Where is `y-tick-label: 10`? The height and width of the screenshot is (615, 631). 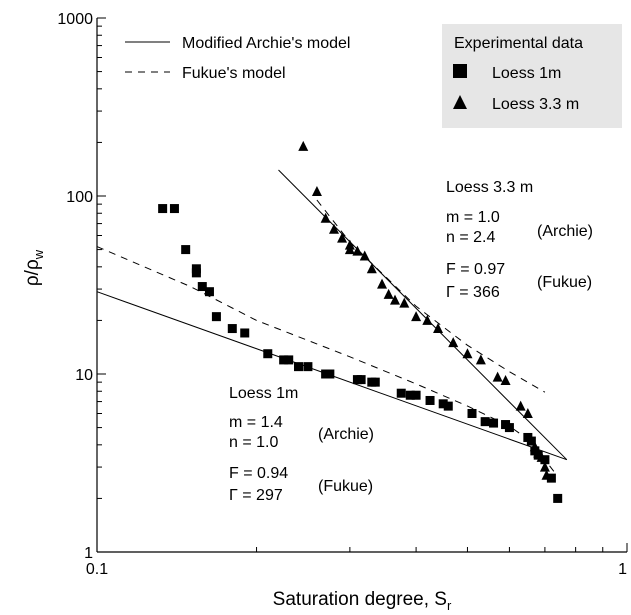
y-tick-label: 10 is located at coordinates (84, 375).